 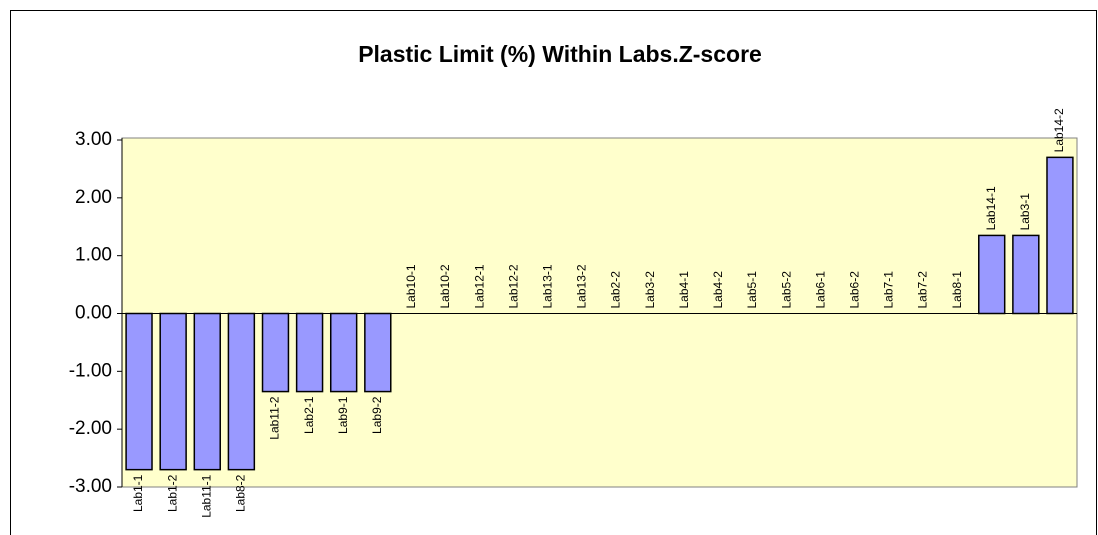 What do you see at coordinates (93, 197) in the screenshot?
I see `y-tick-label: 2.00` at bounding box center [93, 197].